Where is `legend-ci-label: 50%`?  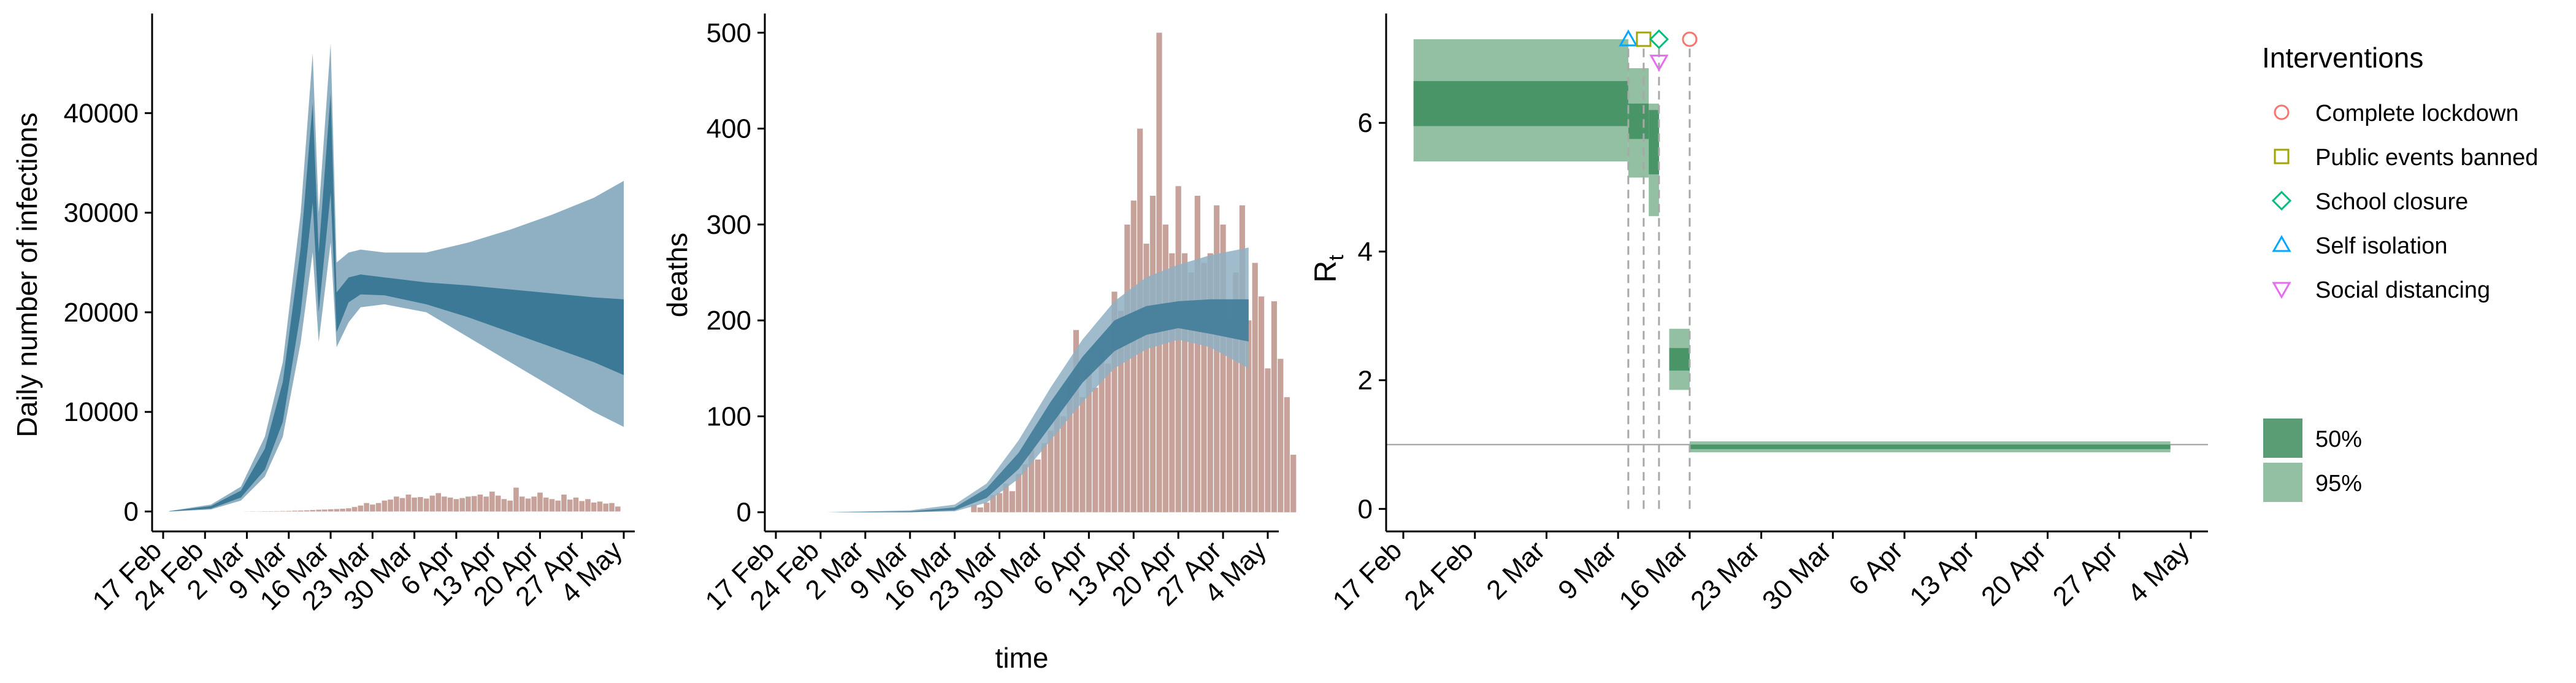 legend-ci-label: 50% is located at coordinates (2338, 439).